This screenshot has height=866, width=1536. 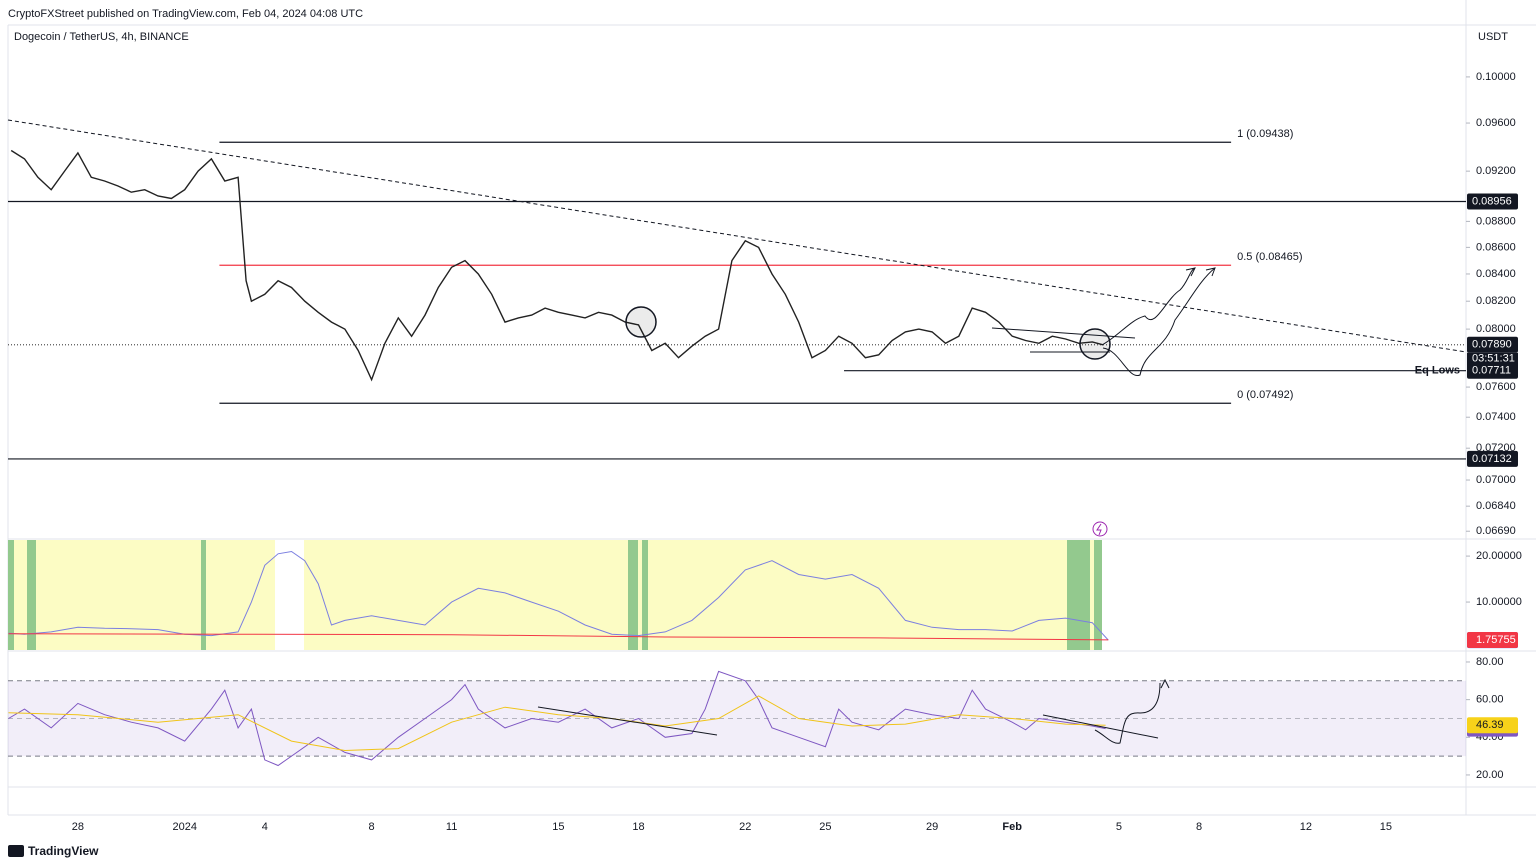 I want to click on axis-tag-label: 0.07711, so click(x=1491, y=371).